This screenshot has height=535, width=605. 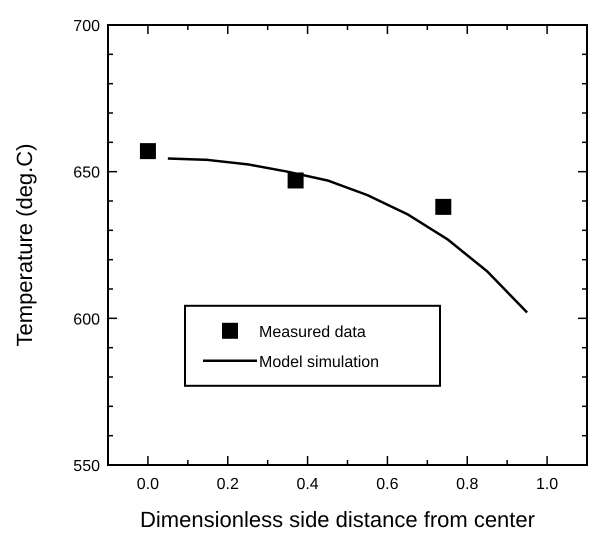 What do you see at coordinates (227, 484) in the screenshot?
I see `x-tick-label: 0.2` at bounding box center [227, 484].